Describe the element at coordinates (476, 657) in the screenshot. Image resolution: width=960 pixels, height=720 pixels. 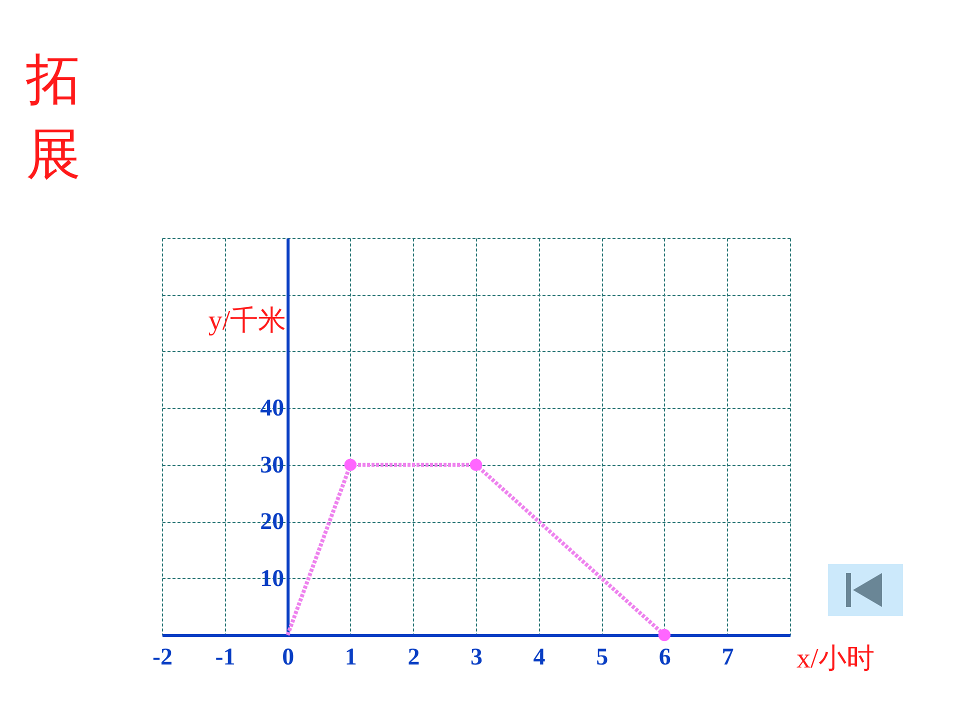
I see `x-tick-label: 3` at that location.